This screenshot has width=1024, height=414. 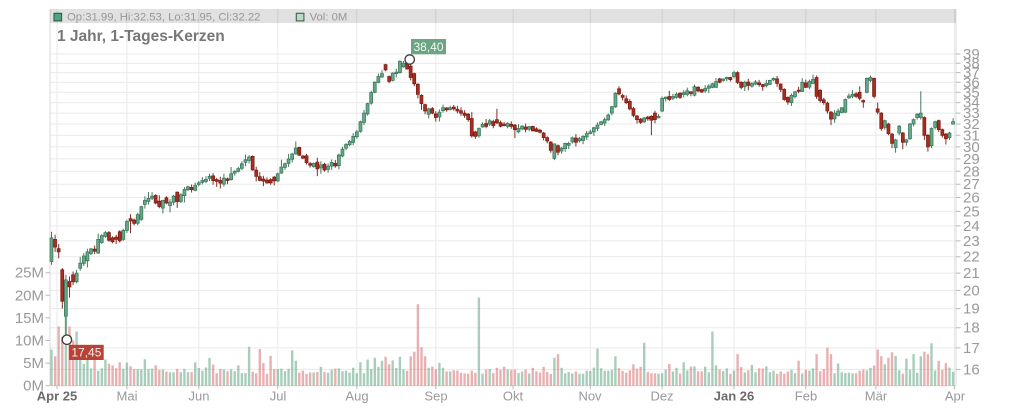 I want to click on svg-text: Okt, so click(x=513, y=396).